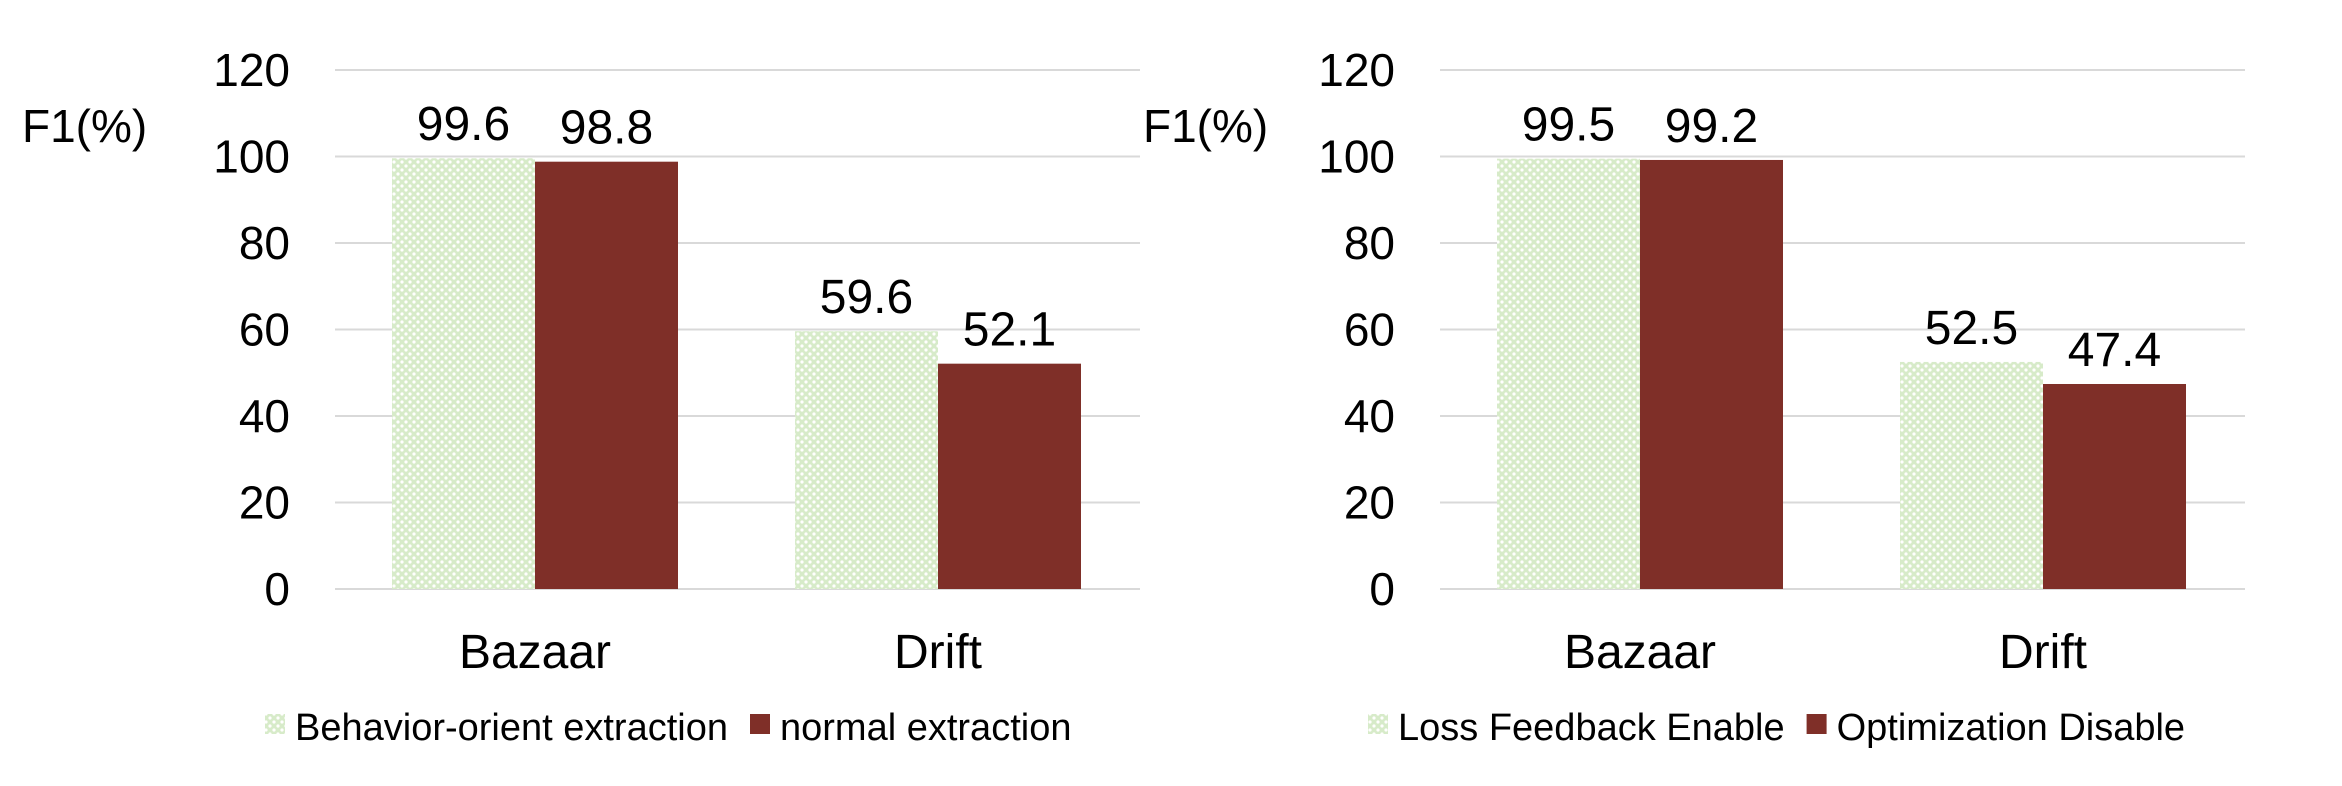 The height and width of the screenshot is (786, 2342). Describe the element at coordinates (925, 728) in the screenshot. I see `legend-label: normal extraction` at that location.